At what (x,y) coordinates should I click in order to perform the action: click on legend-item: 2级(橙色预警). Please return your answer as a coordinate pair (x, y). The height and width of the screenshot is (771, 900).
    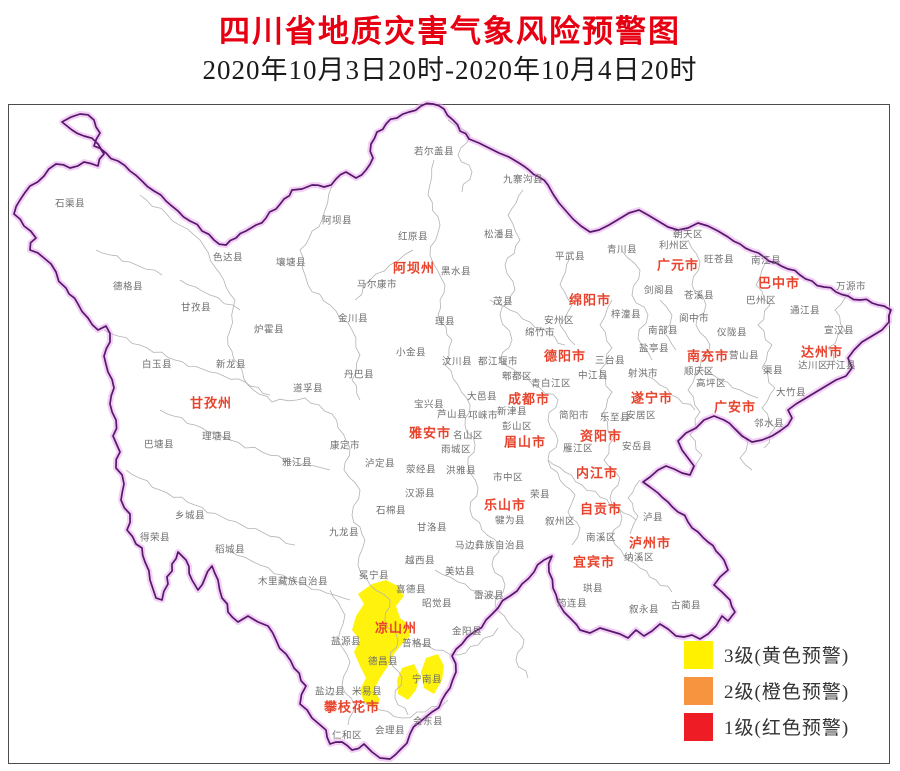
    Looking at the image, I should click on (766, 690).